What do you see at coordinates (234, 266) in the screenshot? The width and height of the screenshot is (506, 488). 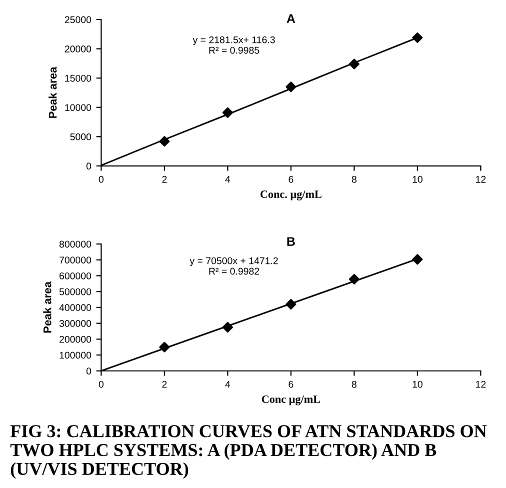 I see `annotation: y = 70500x + 1471.2 R² = 0.9982` at bounding box center [234, 266].